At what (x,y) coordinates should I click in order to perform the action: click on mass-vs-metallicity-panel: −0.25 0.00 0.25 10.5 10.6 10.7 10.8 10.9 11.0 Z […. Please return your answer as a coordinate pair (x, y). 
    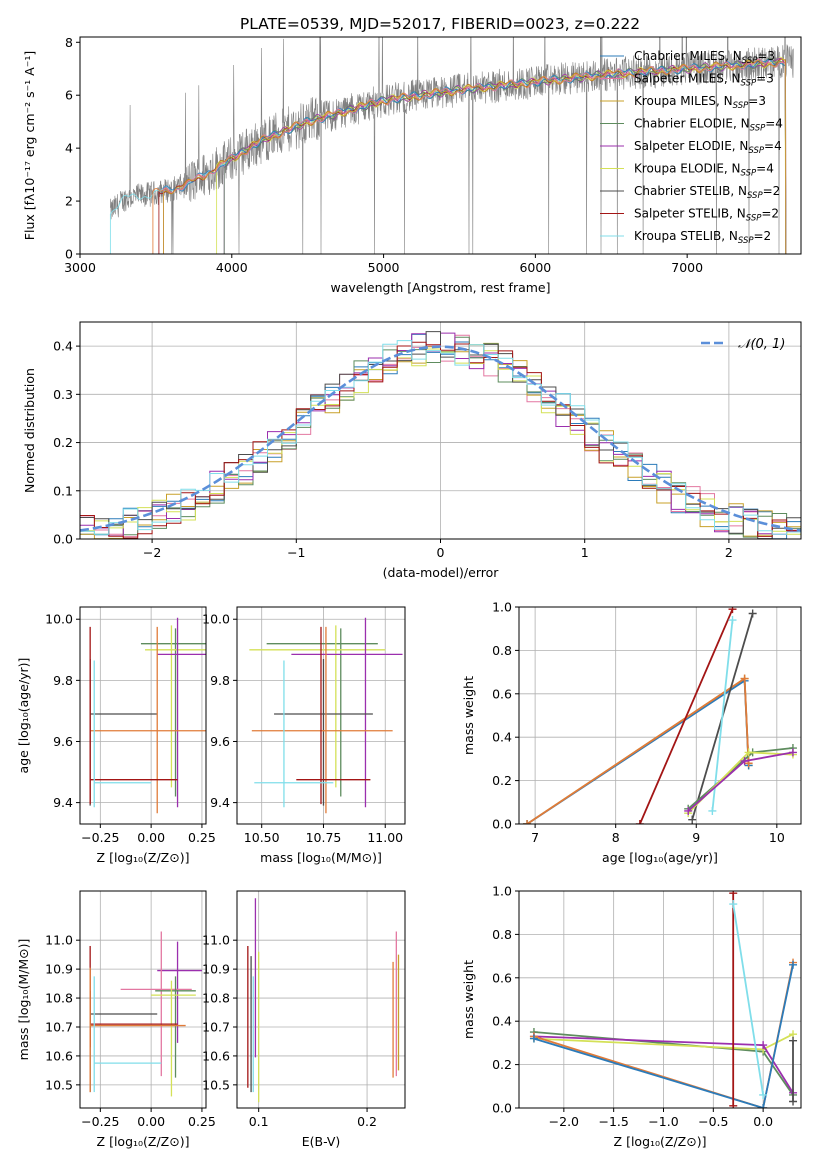
    Looking at the image, I should click on (116, 1019).